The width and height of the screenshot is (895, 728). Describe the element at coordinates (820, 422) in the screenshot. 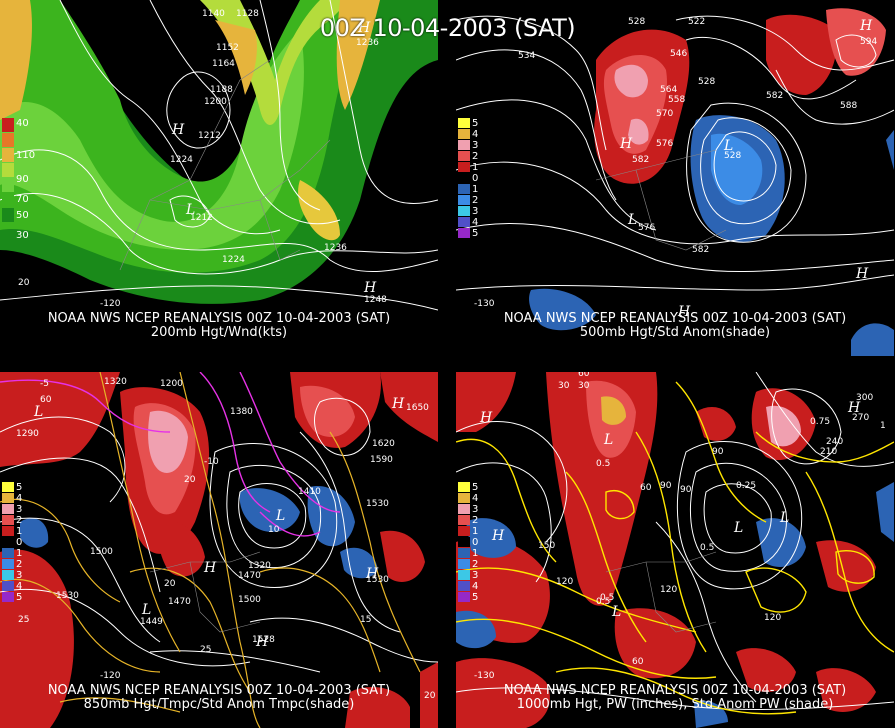

I see `pw-label: 0.75` at that location.